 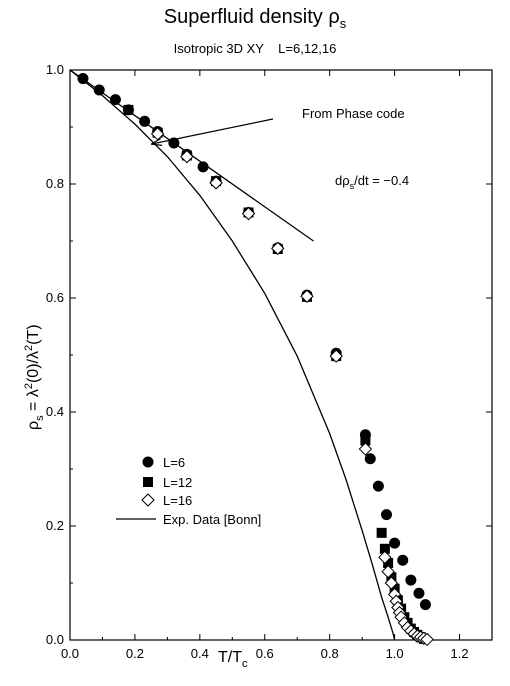 I want to click on legend-label-exp: Exp. Data [Bonn], so click(x=212, y=519).